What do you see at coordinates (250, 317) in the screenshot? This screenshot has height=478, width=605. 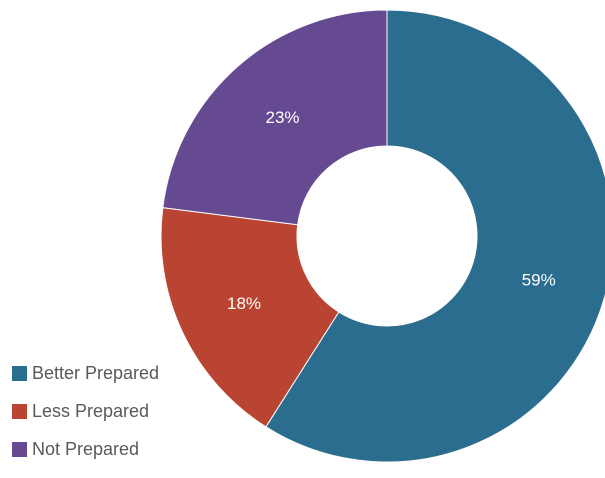 I see `slice-less-prepared` at bounding box center [250, 317].